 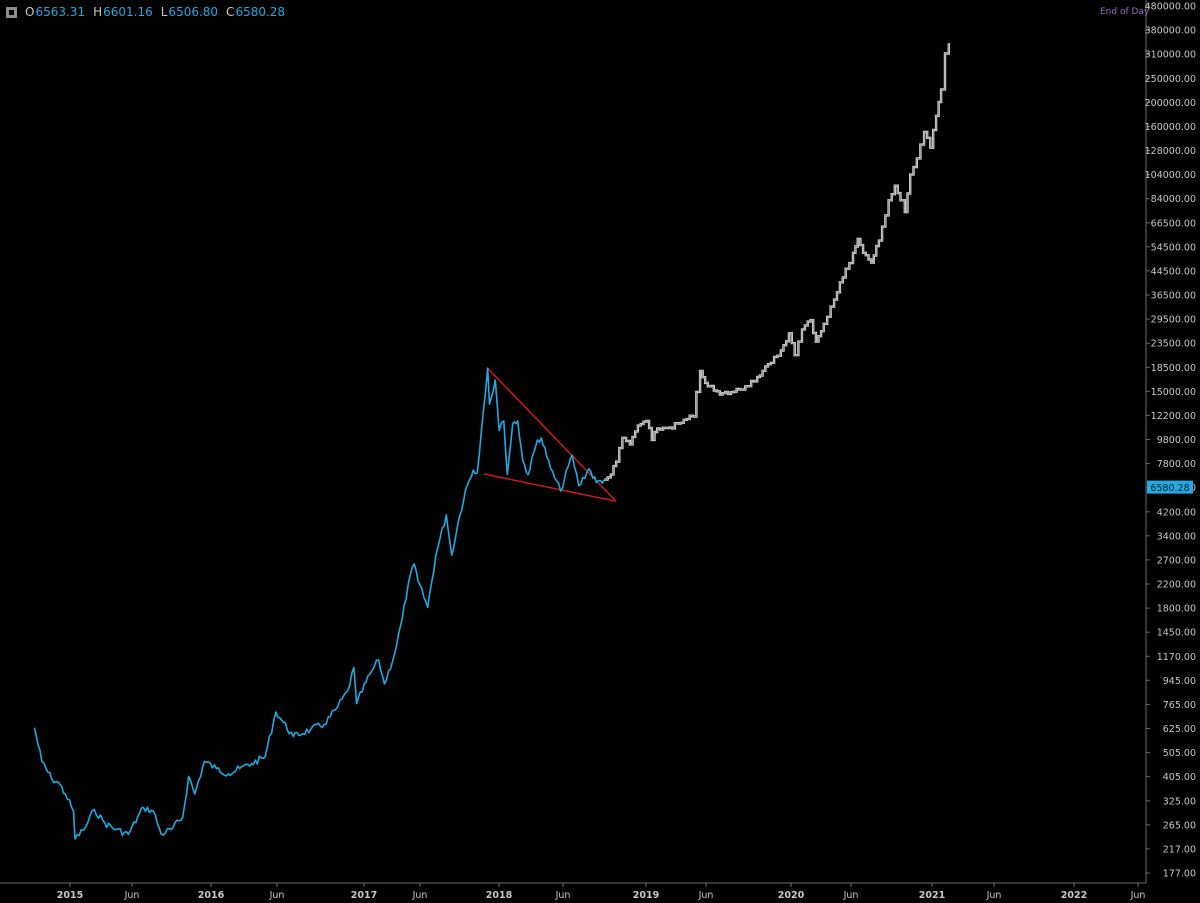 I want to click on y-tick-label: 200000.00, so click(x=1170, y=103).